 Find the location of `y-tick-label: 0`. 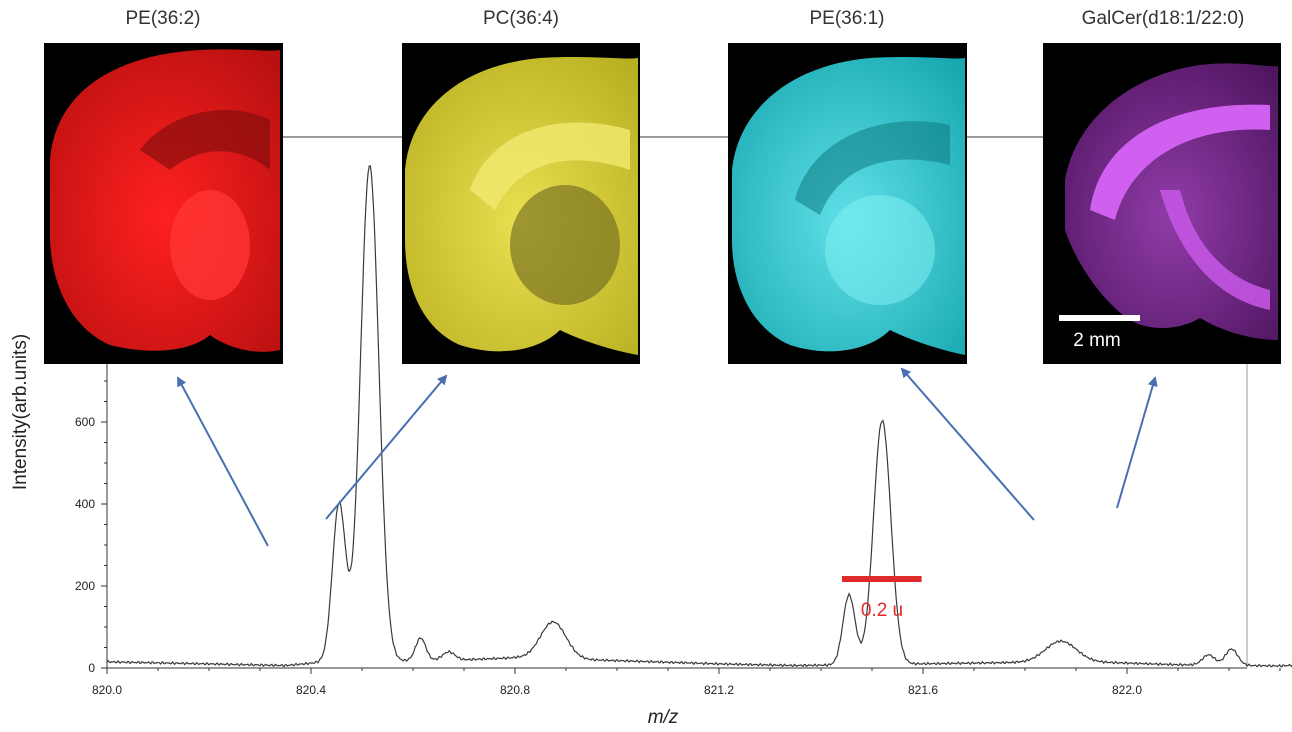

y-tick-label: 0 is located at coordinates (91, 668).